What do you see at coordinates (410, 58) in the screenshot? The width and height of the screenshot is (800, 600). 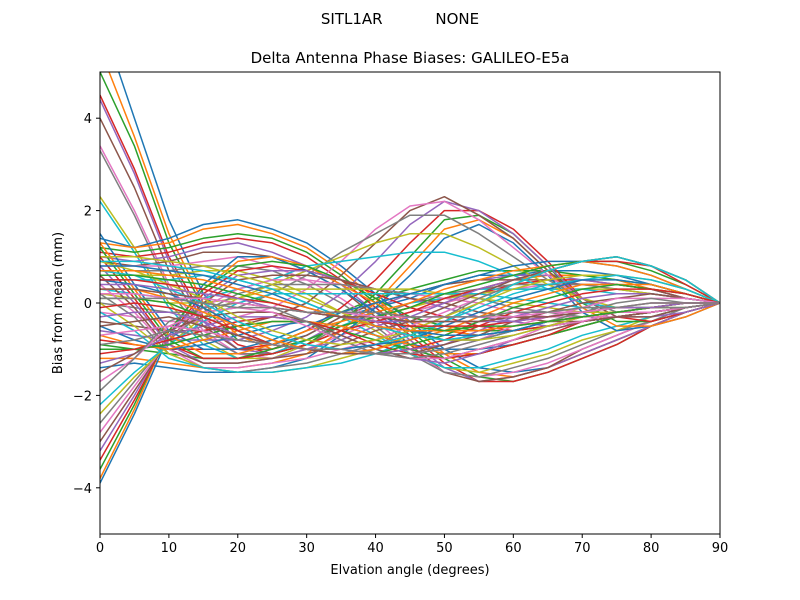 I see `chart-title: Delta Antenna Phase Biases: GALILEO-E5a` at bounding box center [410, 58].